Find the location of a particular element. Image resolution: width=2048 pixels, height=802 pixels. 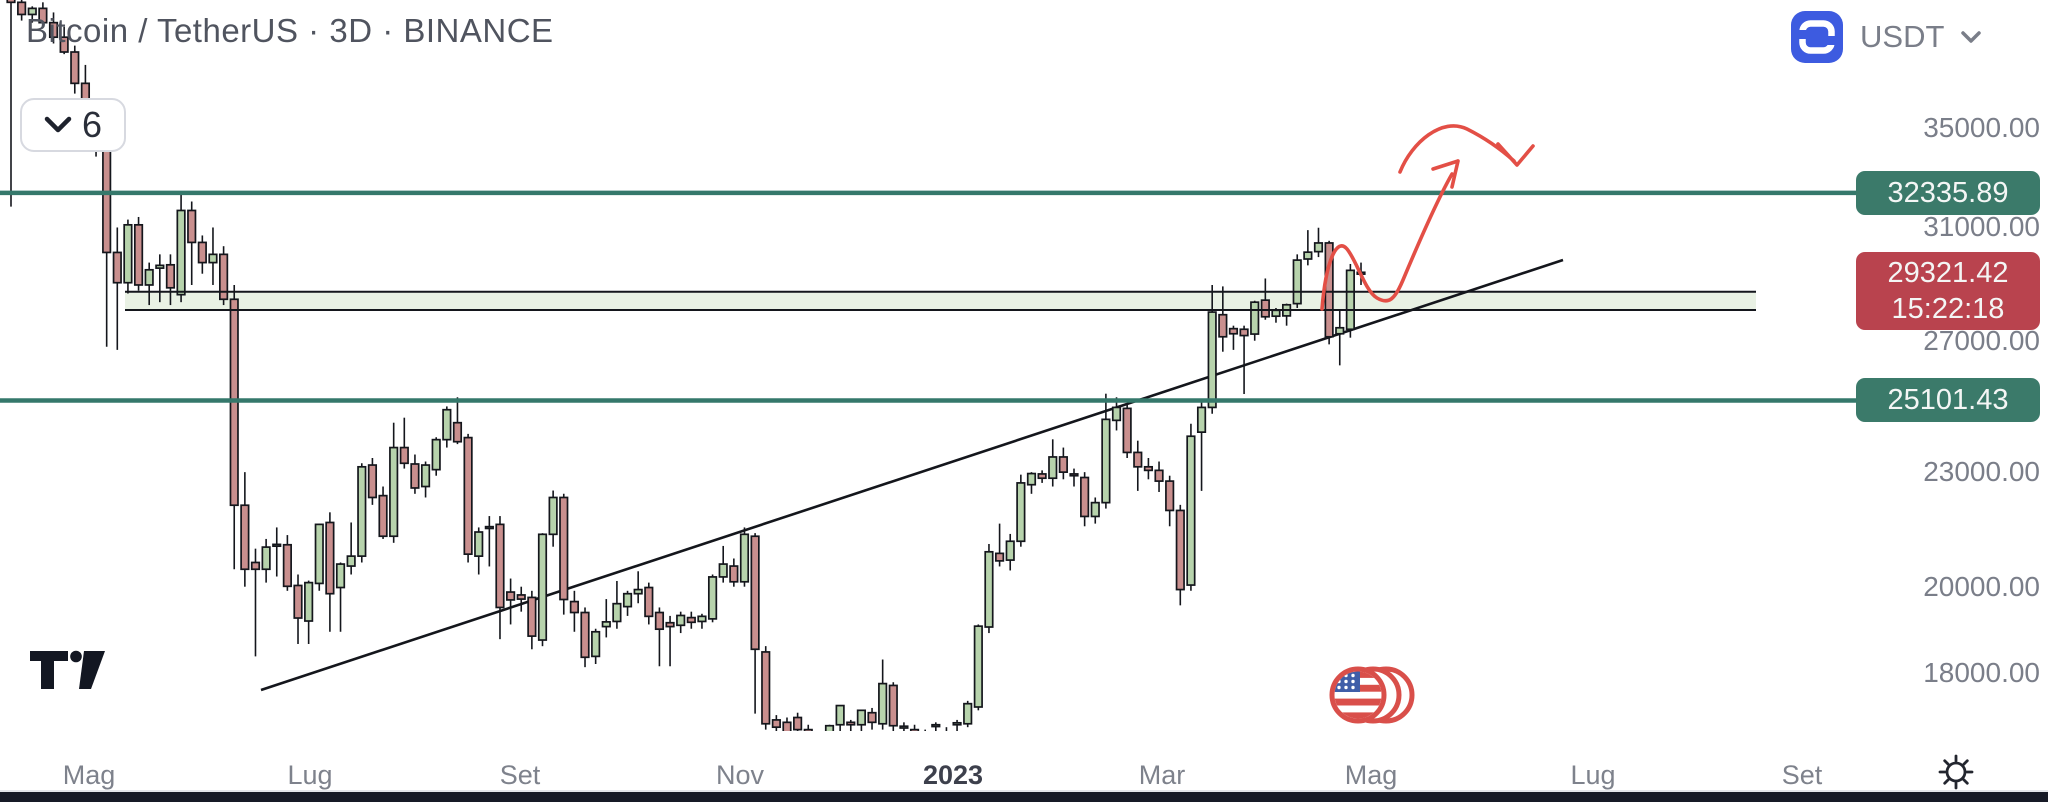

theme-sun-icon is located at coordinates (1956, 772).